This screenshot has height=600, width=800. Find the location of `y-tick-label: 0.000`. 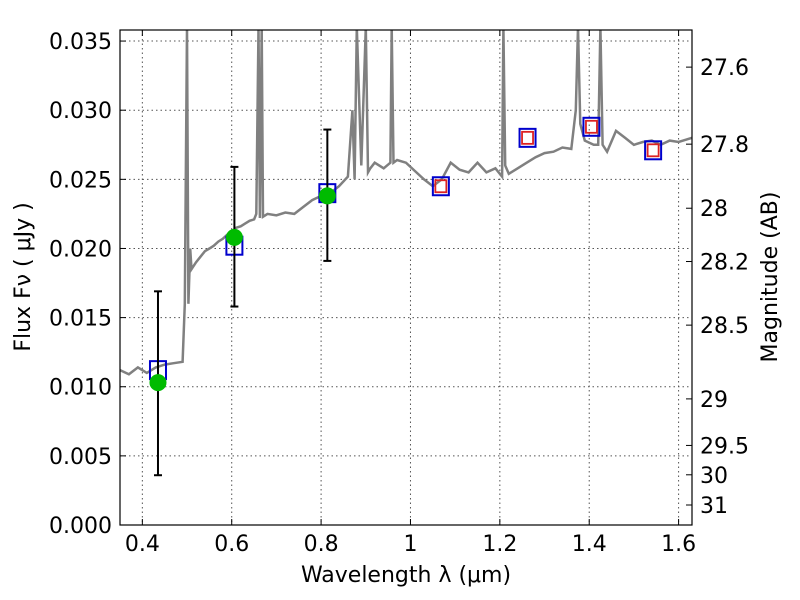

y-tick-label: 0.000 is located at coordinates (80, 526).